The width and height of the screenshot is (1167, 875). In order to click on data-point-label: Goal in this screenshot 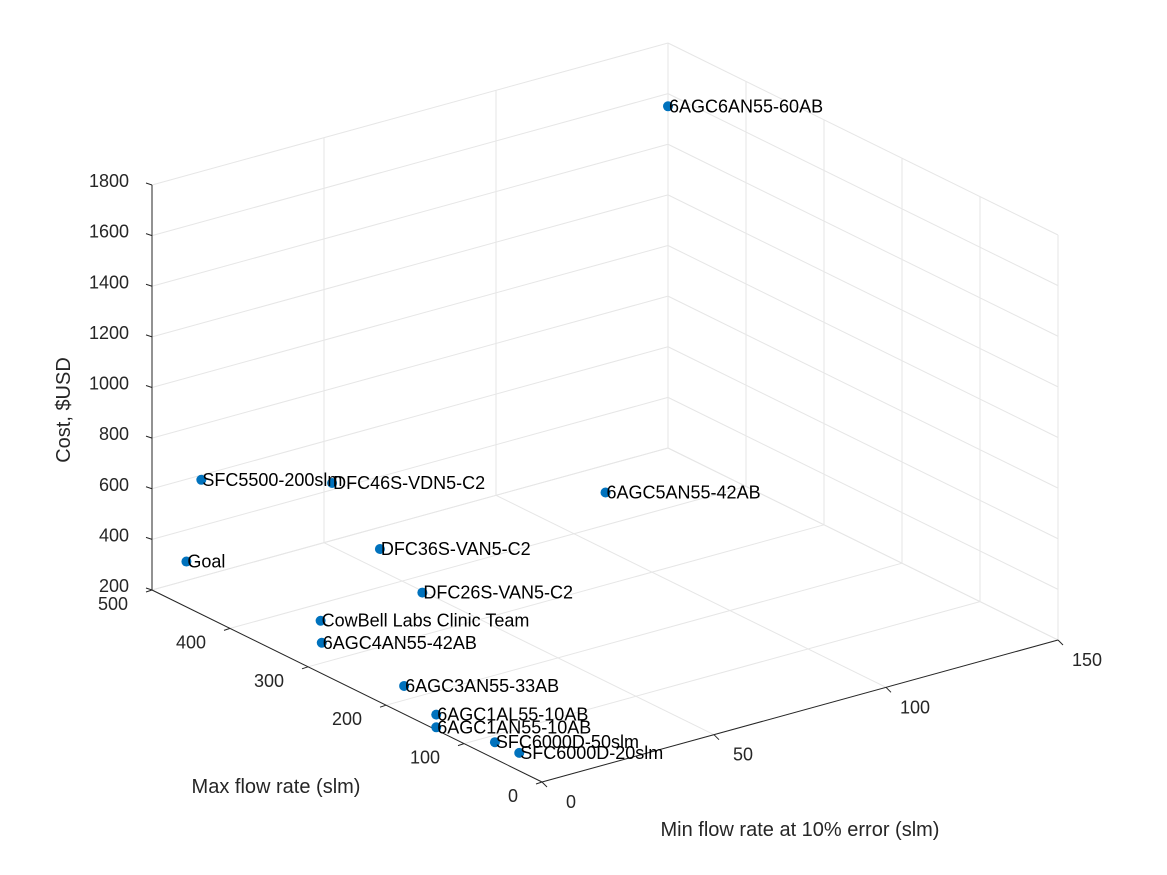, I will do `click(206, 562)`.